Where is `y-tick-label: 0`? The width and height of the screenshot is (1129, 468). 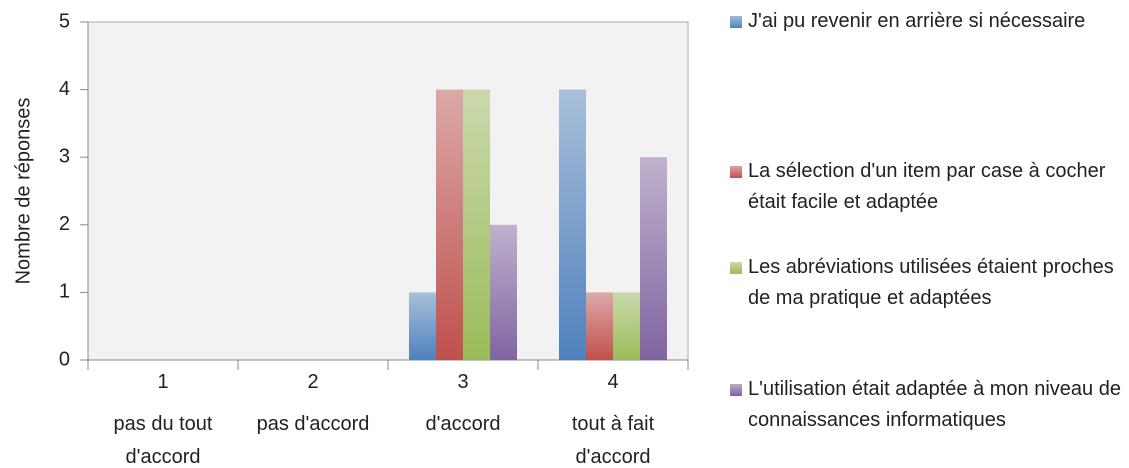
y-tick-label: 0 is located at coordinates (64, 359).